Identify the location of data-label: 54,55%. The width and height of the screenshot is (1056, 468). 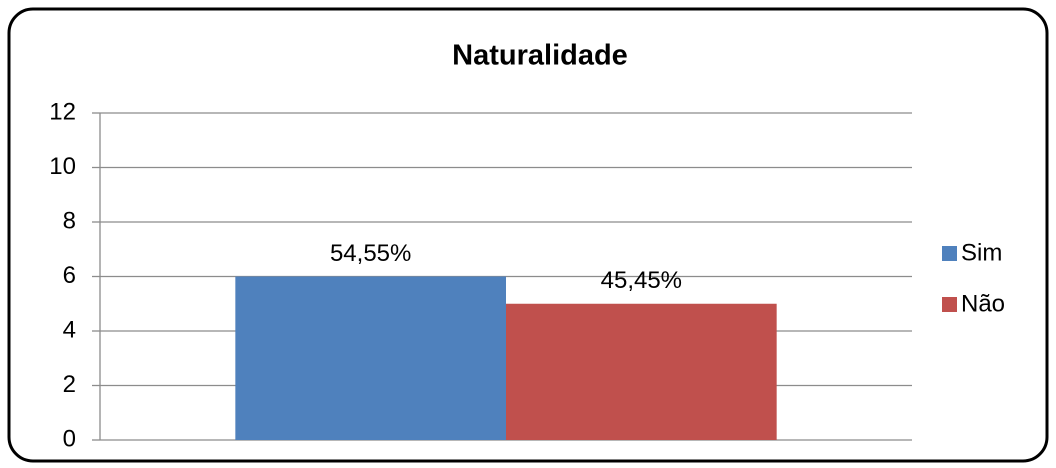
(370, 253).